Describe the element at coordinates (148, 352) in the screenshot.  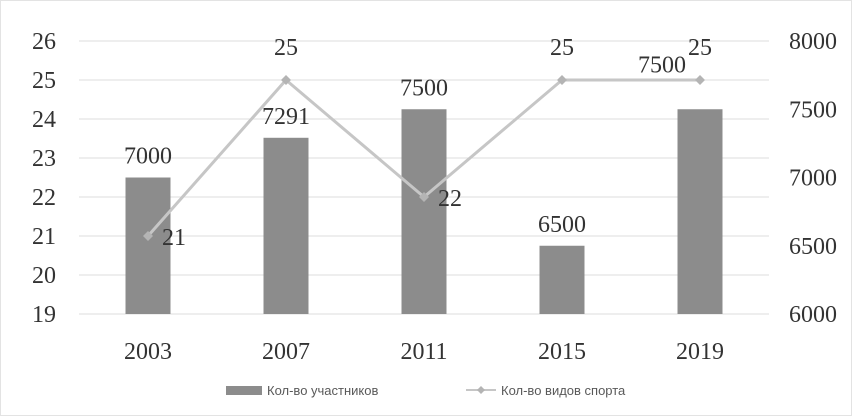
I see `x-tick-label: 2003` at that location.